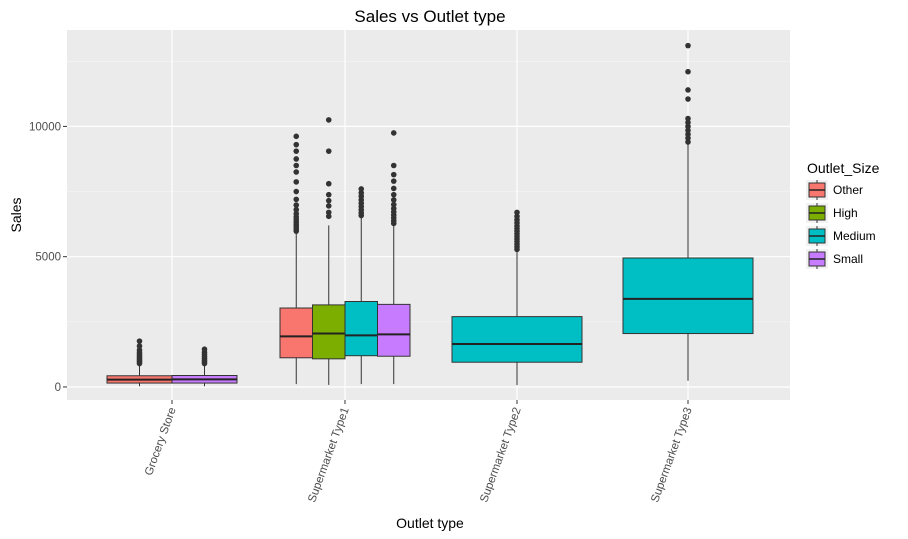 The width and height of the screenshot is (908, 539). What do you see at coordinates (688, 211) in the screenshot?
I see `box-supermarket-type3-medium` at bounding box center [688, 211].